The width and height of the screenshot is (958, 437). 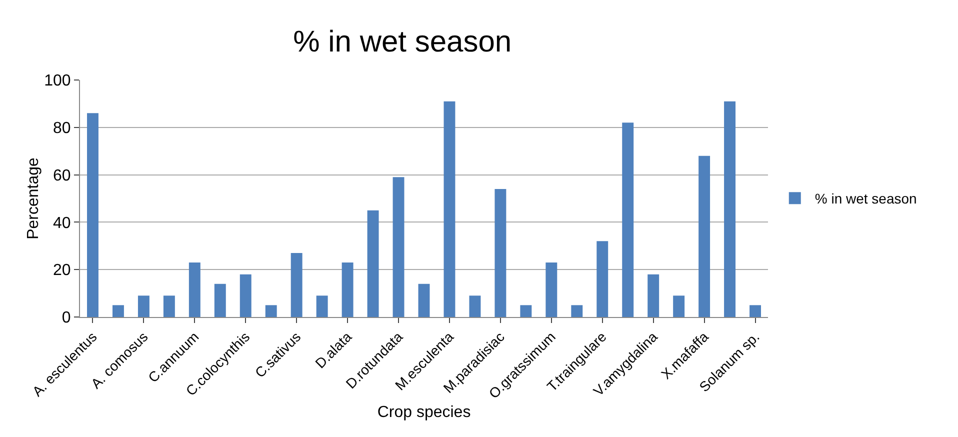 What do you see at coordinates (424, 413) in the screenshot?
I see `x-axis-title: Crop species` at bounding box center [424, 413].